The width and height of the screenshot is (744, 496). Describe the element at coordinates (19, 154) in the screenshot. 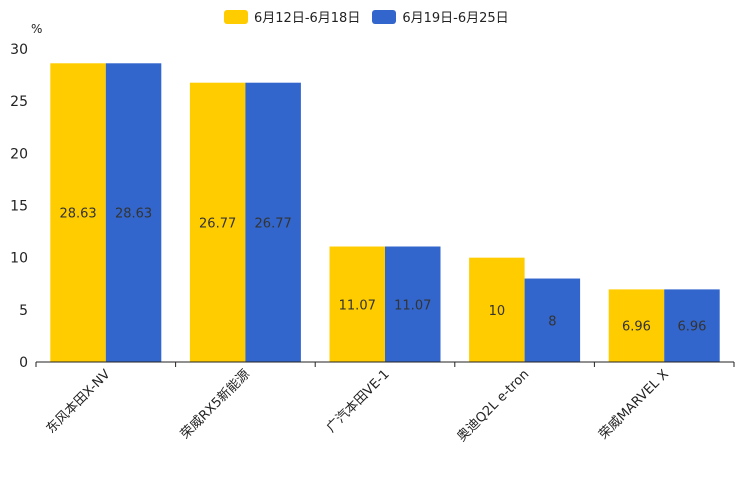

I see `y-tick-label: 20` at that location.